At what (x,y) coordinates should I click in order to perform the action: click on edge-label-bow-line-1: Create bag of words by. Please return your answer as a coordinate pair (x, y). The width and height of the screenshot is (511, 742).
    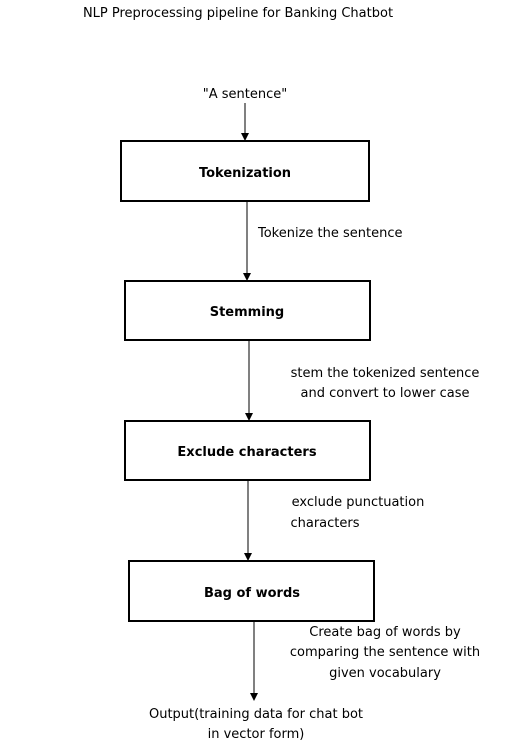
    Looking at the image, I should click on (385, 632).